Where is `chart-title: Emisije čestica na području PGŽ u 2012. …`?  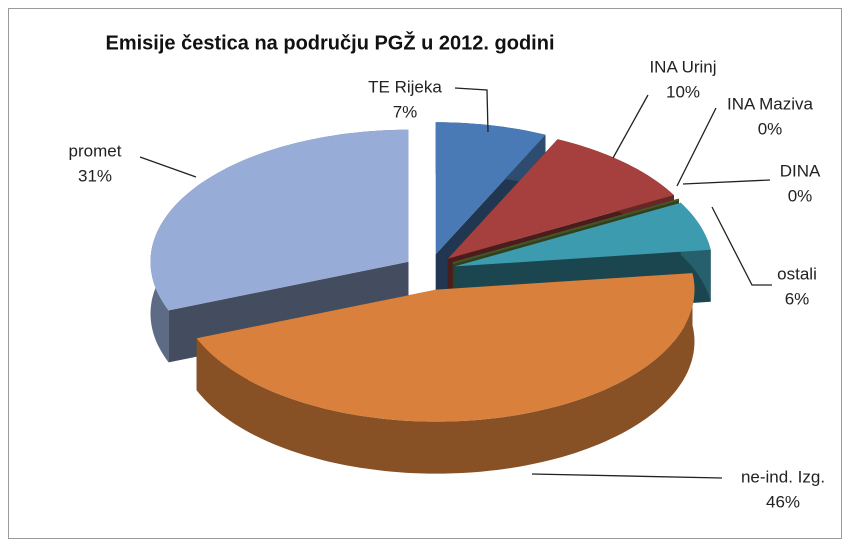
chart-title: Emisije čestica na području PGŽ u 2012. … is located at coordinates (329, 42).